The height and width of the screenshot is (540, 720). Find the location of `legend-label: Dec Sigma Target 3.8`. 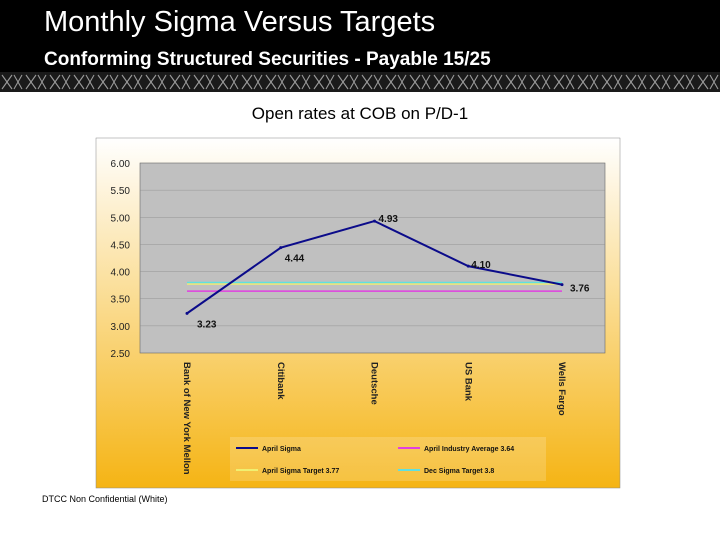

legend-label: Dec Sigma Target 3.8 is located at coordinates (459, 471).